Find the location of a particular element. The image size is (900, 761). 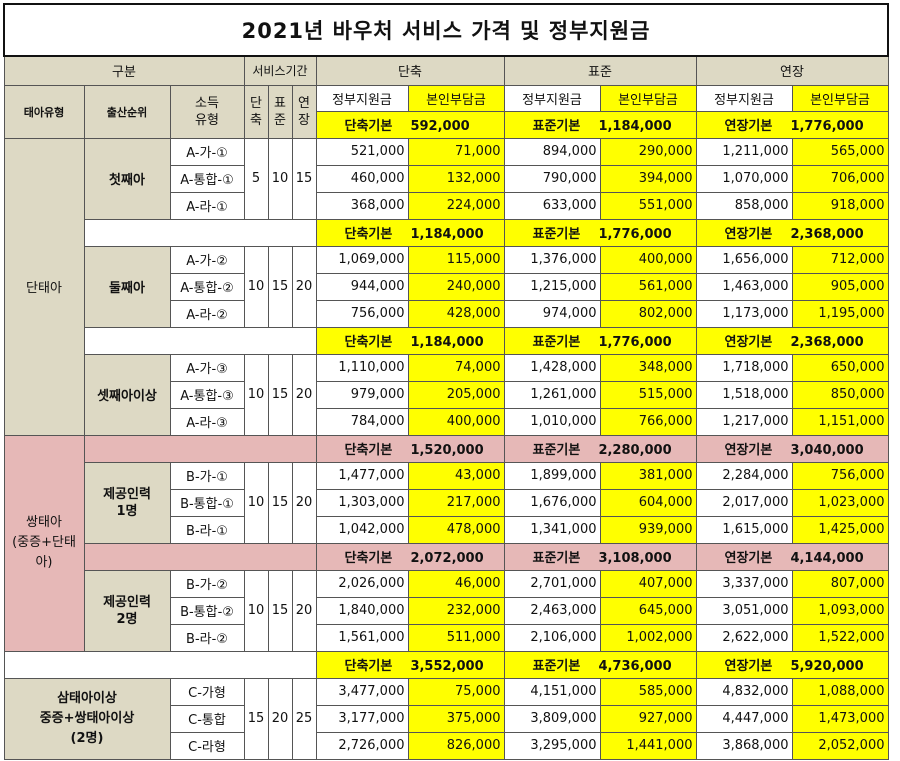

gov-standard: 1,261,000 is located at coordinates (552, 394).